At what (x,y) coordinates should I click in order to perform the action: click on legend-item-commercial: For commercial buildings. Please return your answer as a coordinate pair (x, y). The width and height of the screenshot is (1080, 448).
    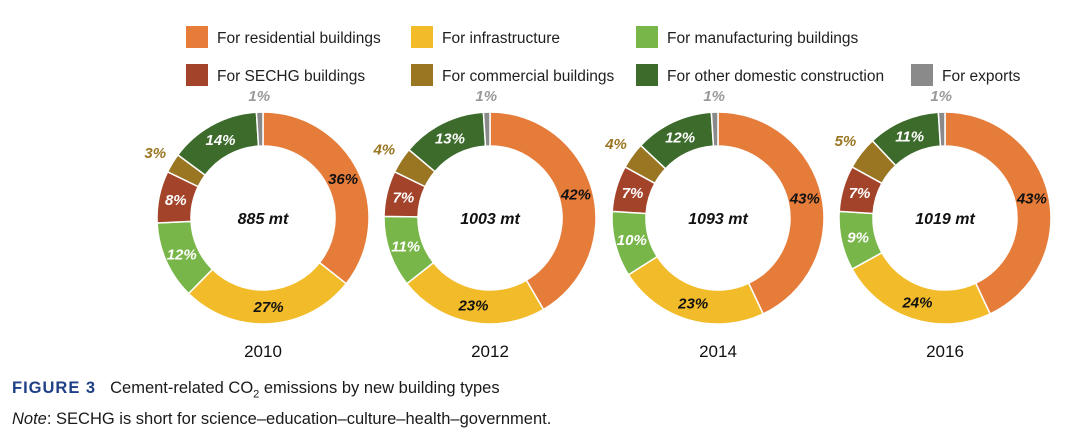
    Looking at the image, I should click on (513, 75).